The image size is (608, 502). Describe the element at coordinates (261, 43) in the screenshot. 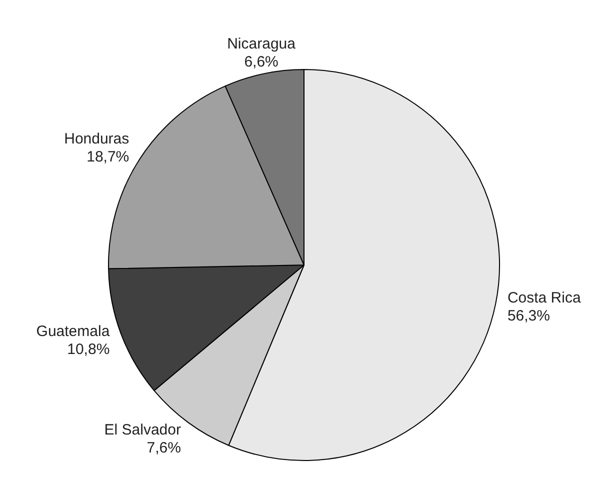

I see `slice-label: Nicaragua` at that location.